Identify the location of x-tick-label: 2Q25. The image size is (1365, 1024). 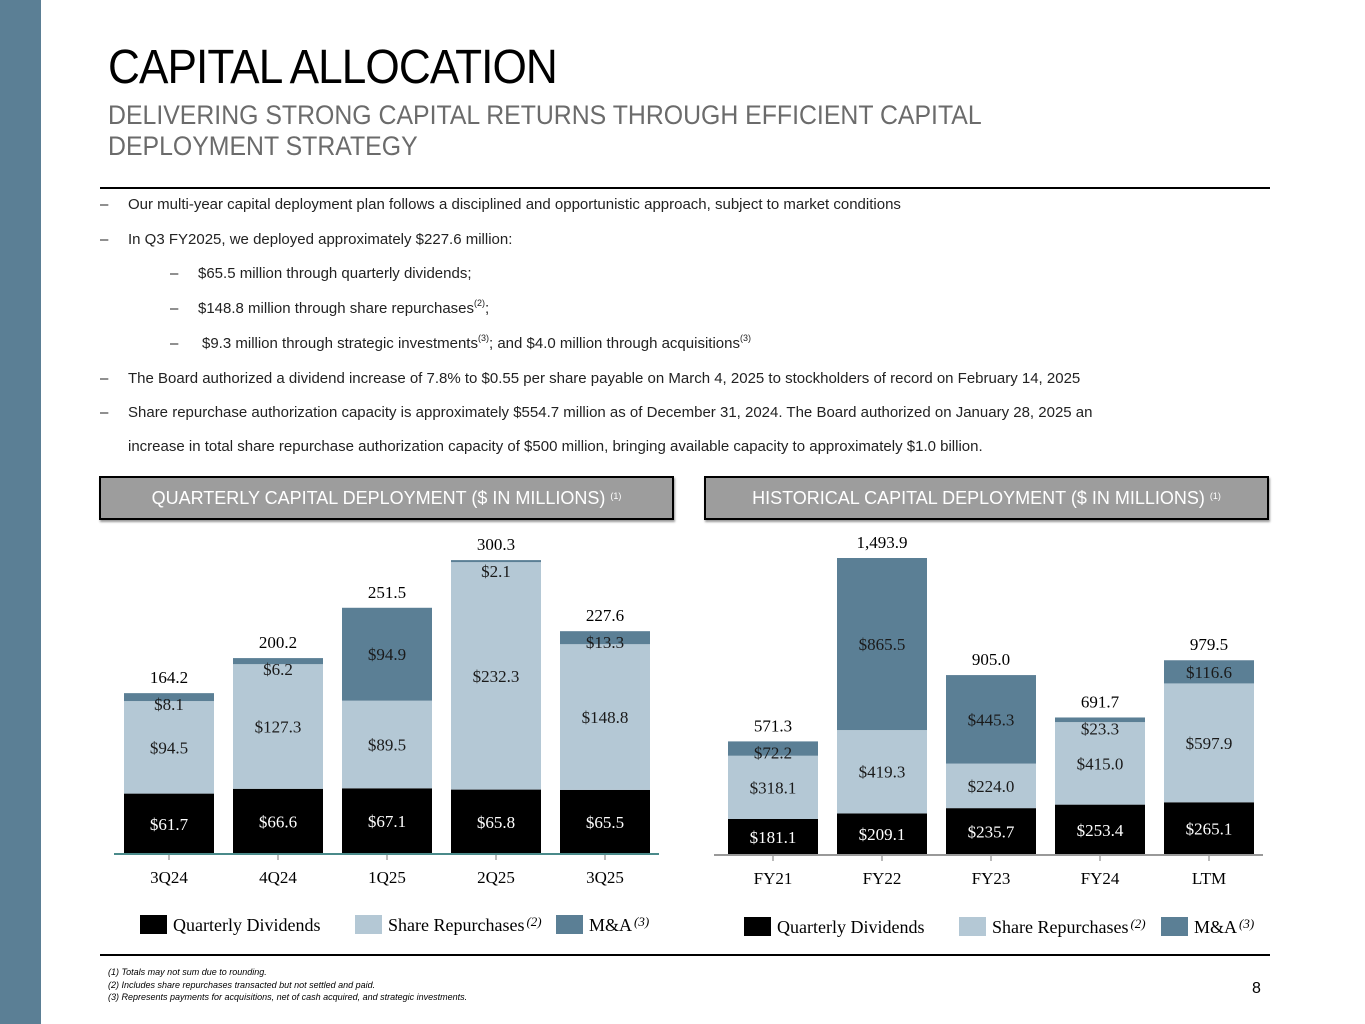
(496, 877).